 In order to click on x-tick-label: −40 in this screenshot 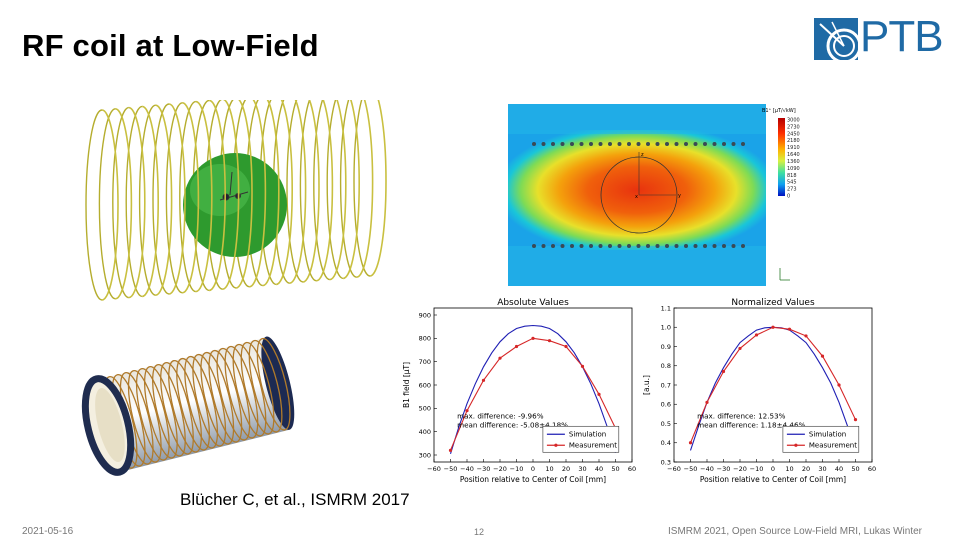, I will do `click(707, 469)`.